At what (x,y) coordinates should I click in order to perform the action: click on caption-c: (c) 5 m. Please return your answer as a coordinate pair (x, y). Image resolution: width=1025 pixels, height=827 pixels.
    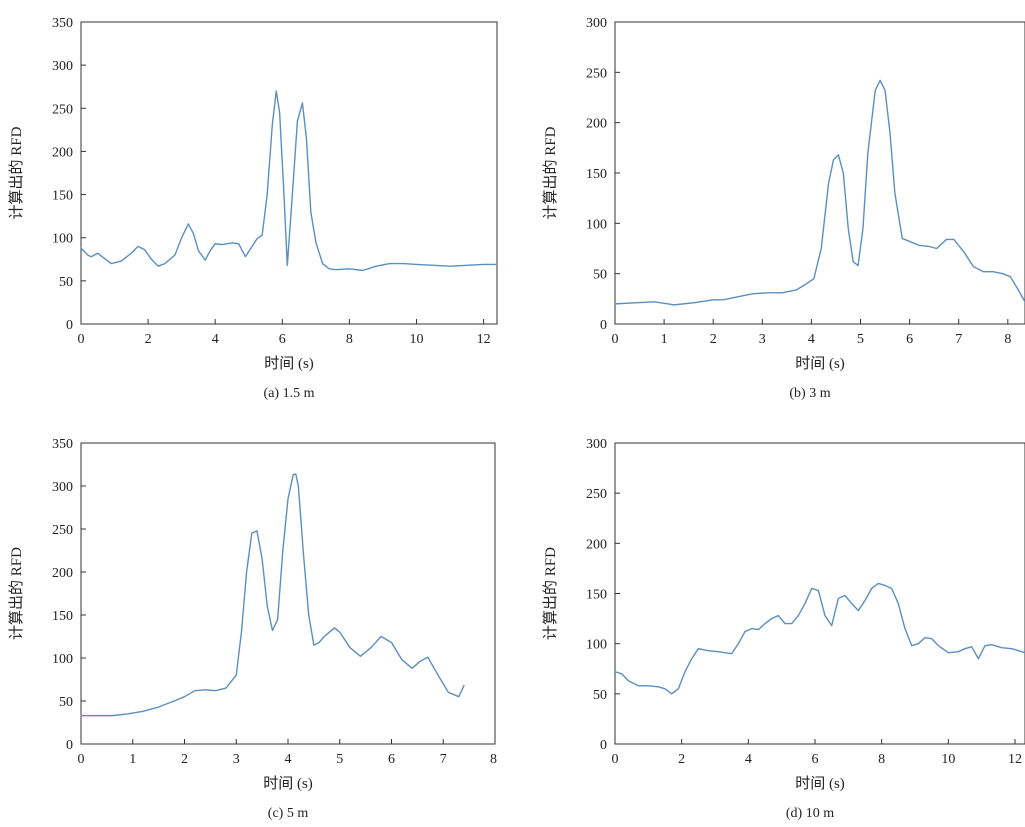
    Looking at the image, I should click on (288, 813).